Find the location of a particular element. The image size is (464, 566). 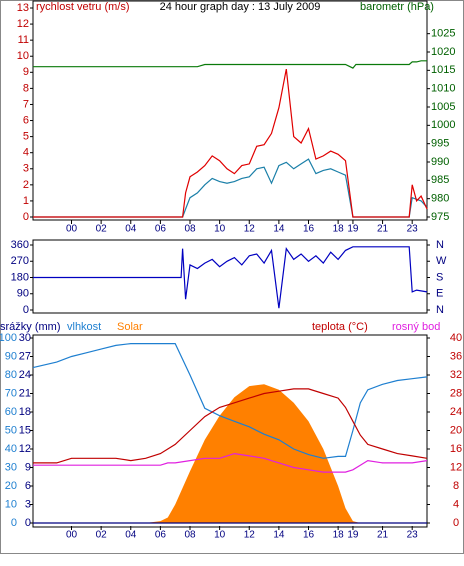

chart-title: 24 hour graph day : 13 July 2009 is located at coordinates (240, 7).